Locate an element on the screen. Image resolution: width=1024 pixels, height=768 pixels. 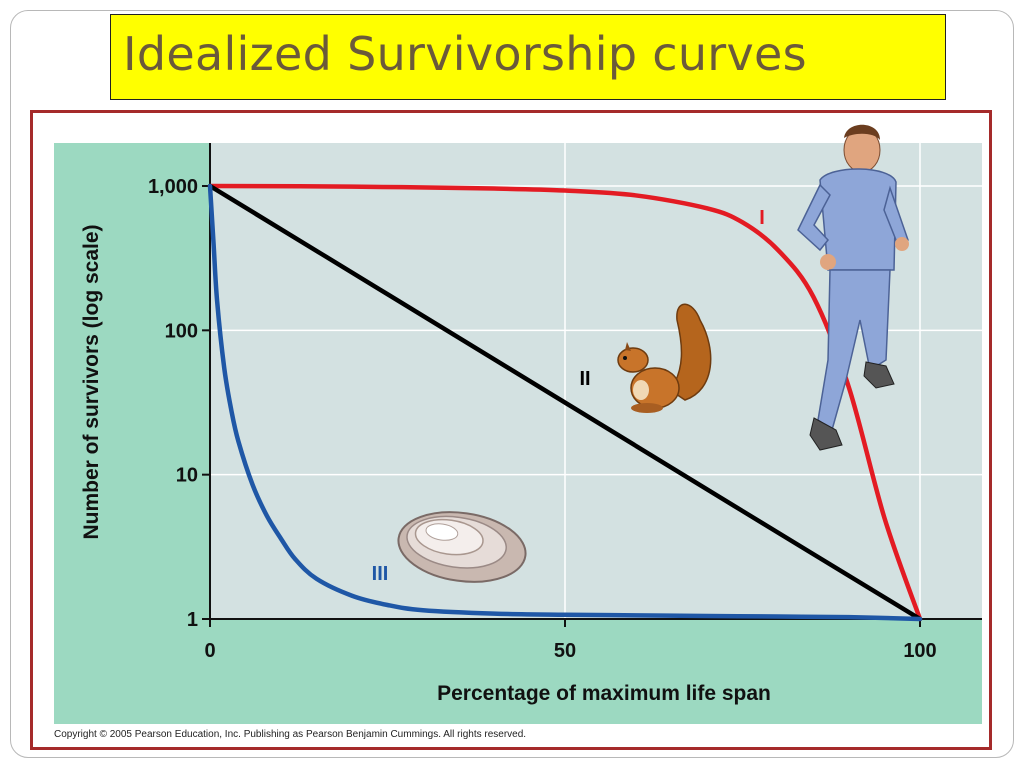
title-box: Idealized Survivorship curves is located at coordinates (528, 57).